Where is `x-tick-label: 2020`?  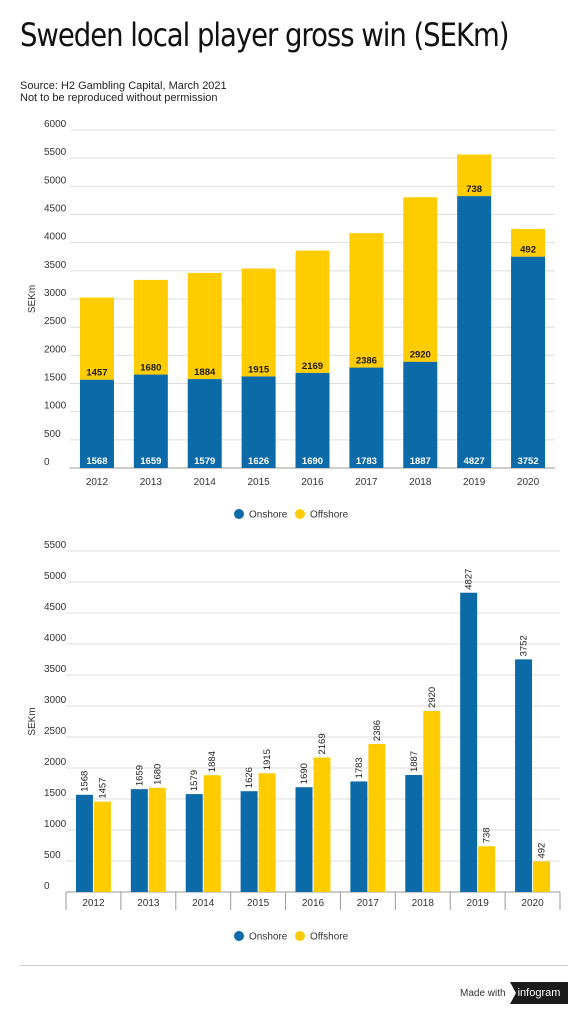
x-tick-label: 2020 is located at coordinates (528, 482).